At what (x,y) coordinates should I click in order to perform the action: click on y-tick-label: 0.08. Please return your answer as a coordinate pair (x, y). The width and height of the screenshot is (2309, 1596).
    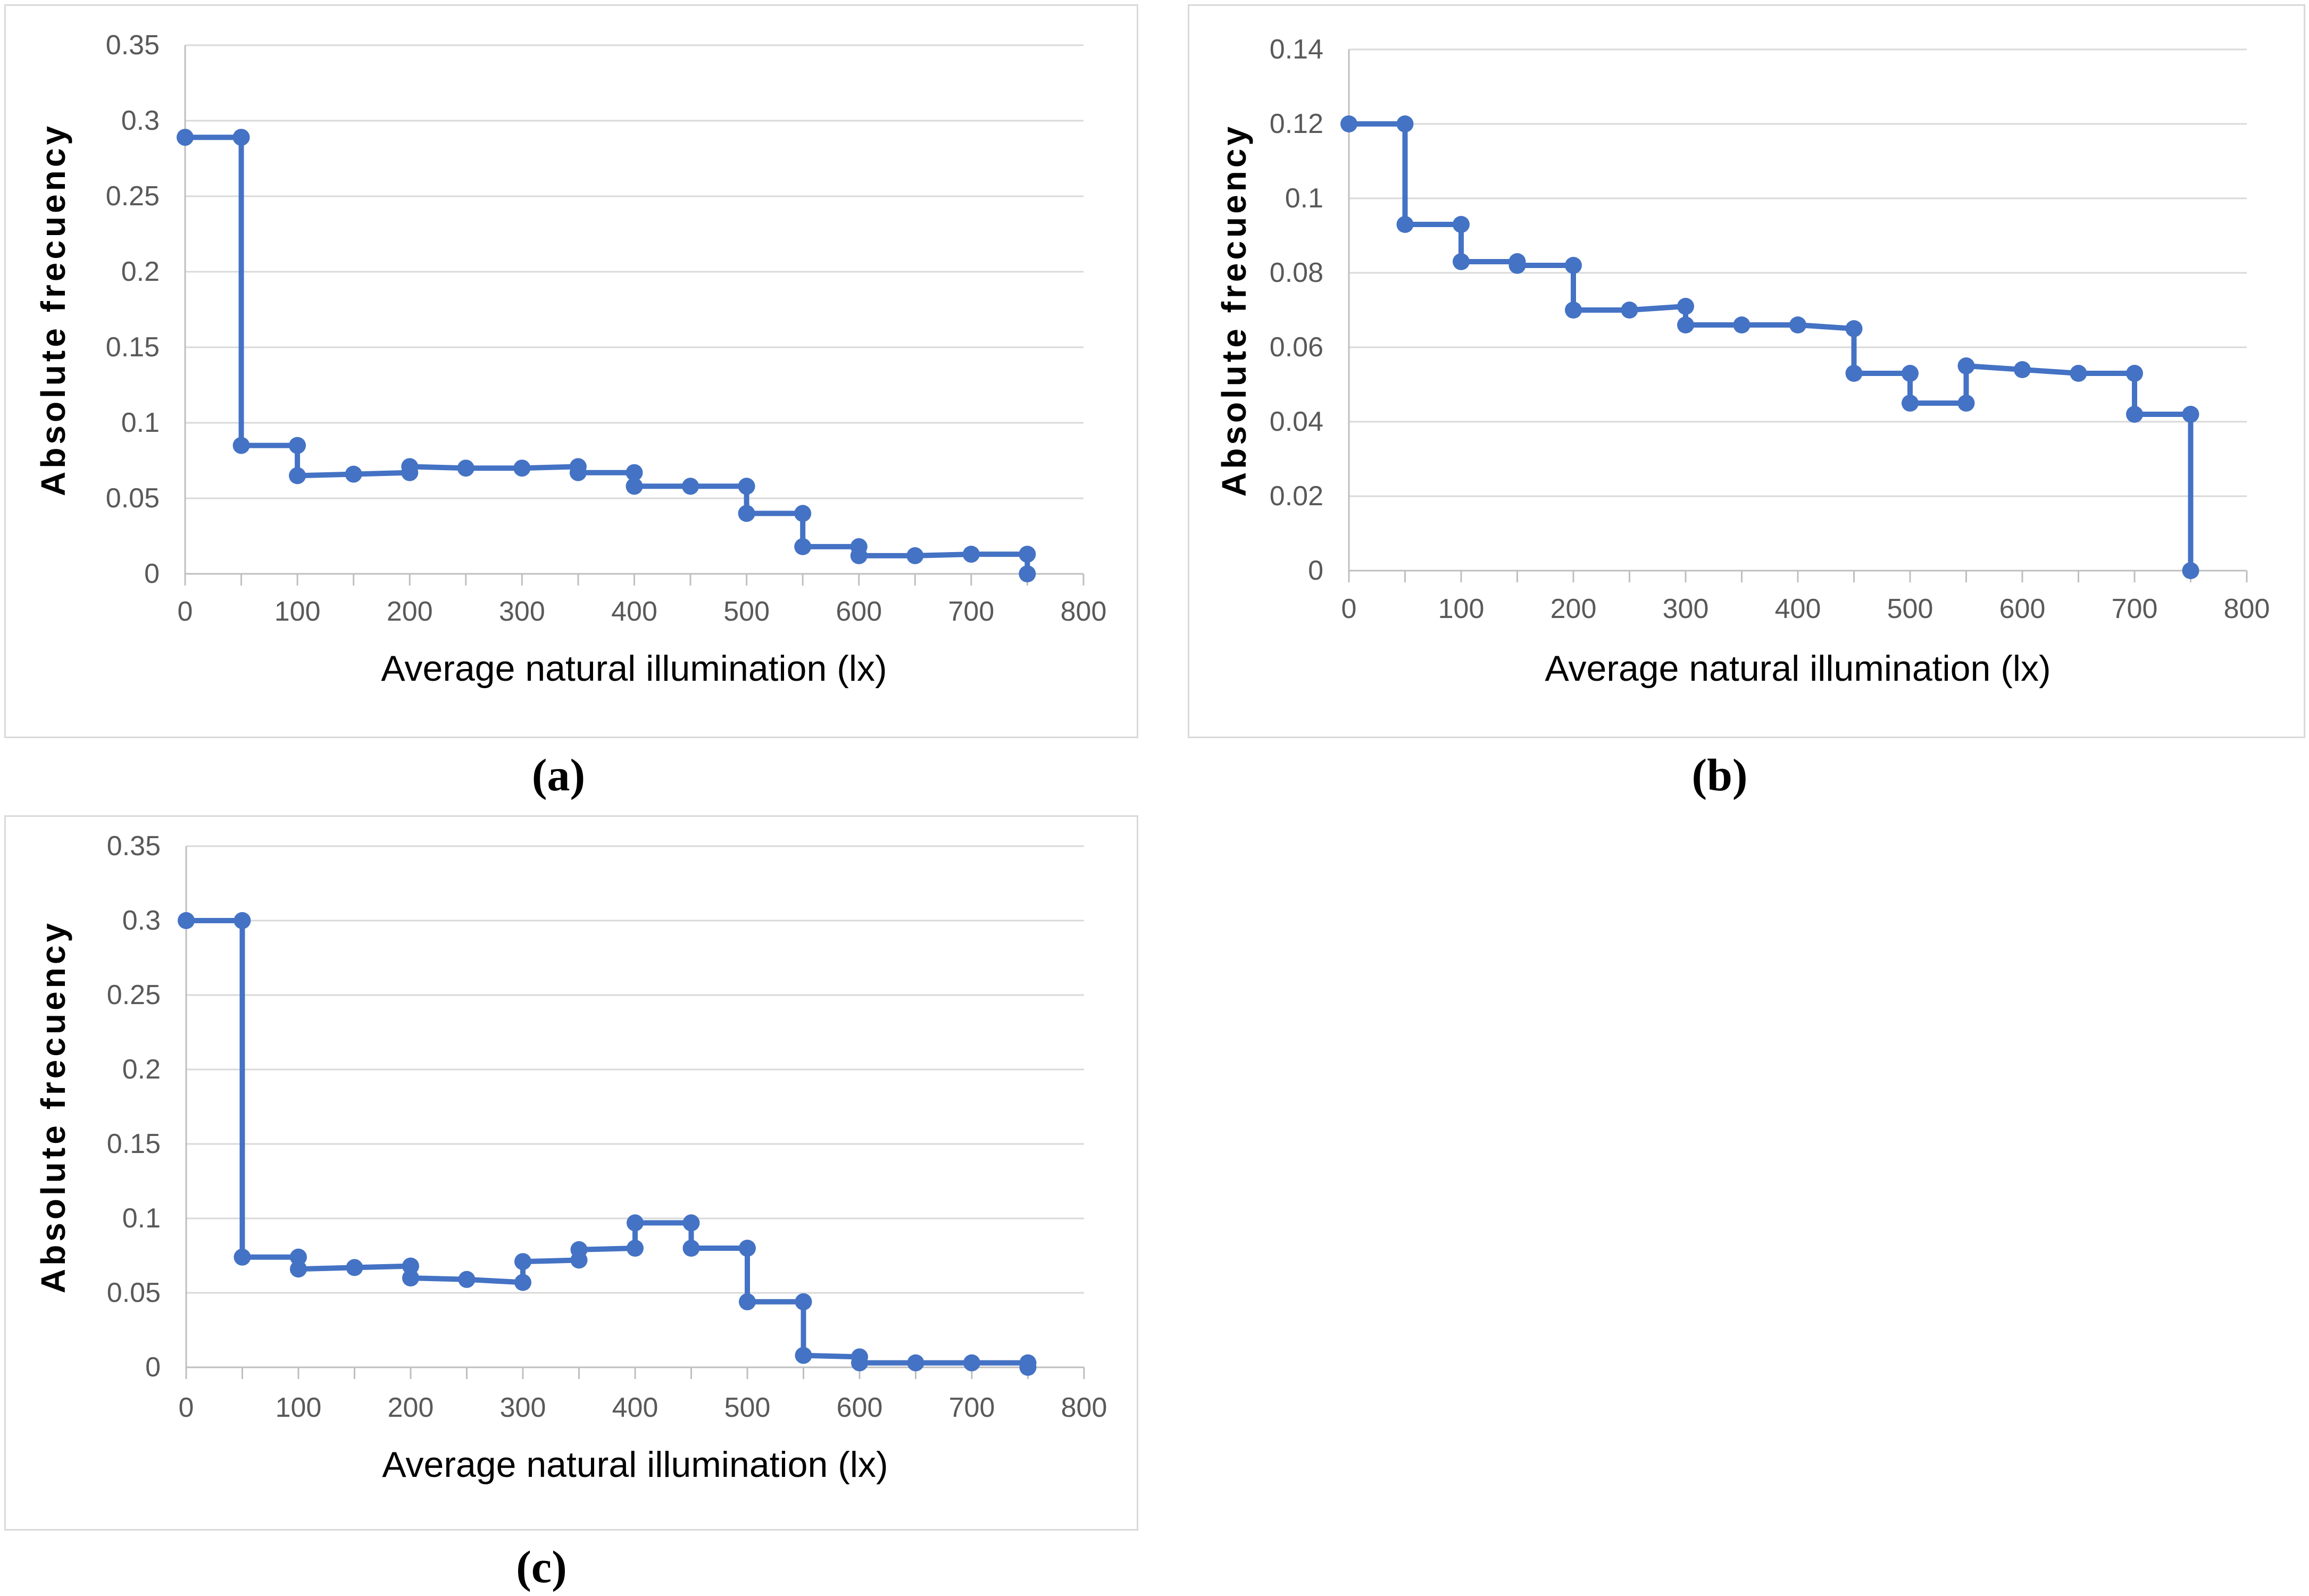
    Looking at the image, I should click on (1296, 272).